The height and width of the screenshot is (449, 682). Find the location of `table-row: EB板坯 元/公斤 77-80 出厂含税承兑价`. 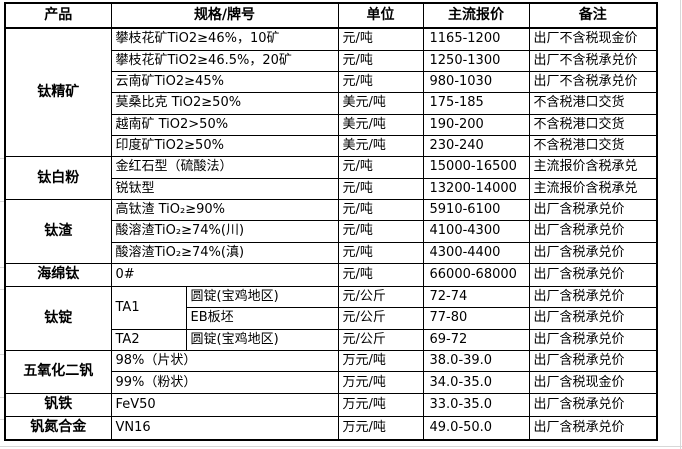

table-row: EB板坯 元/公斤 77-80 出厂含税承兑价 is located at coordinates (331, 318).